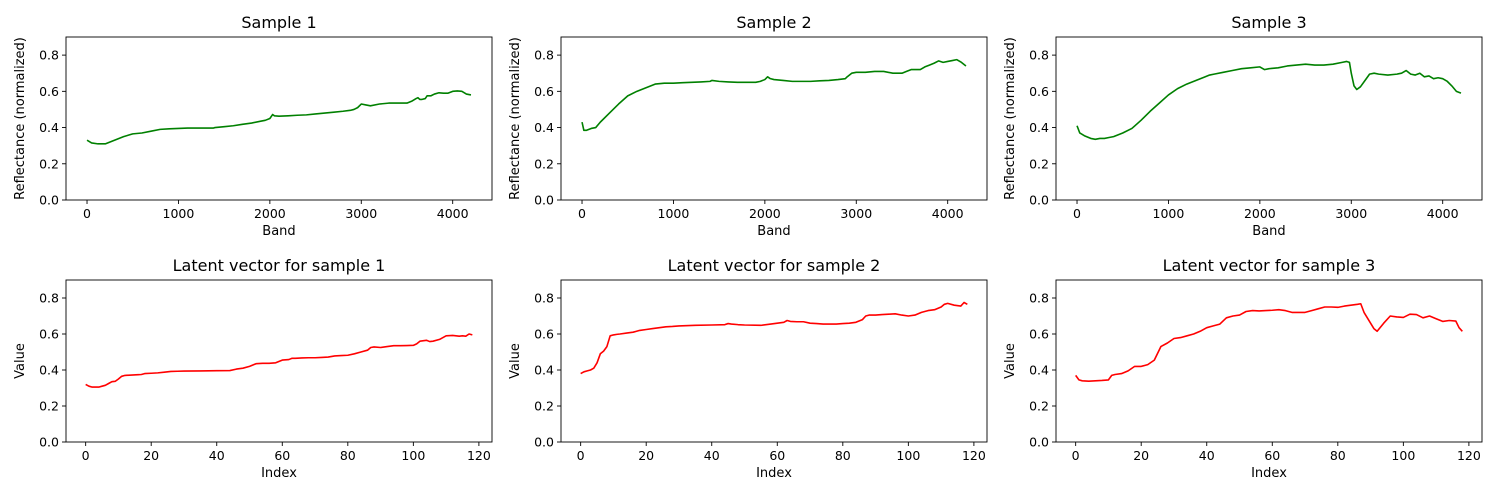  I want to click on subplot-title: Sample 3, so click(1268, 22).